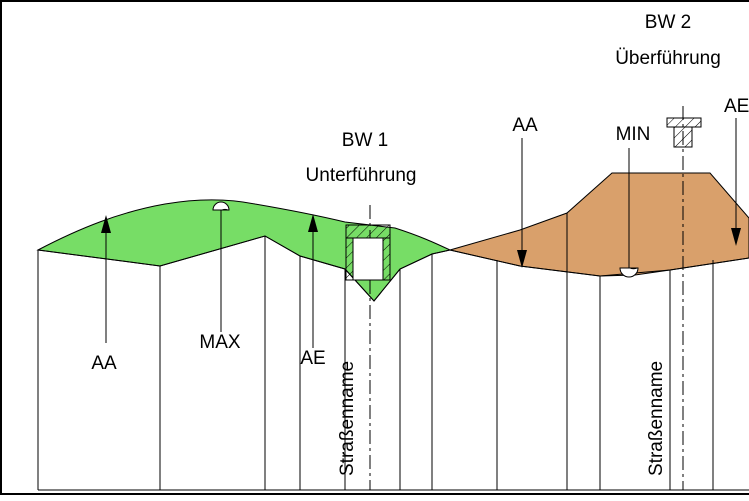  Describe the element at coordinates (365, 140) in the screenshot. I see `bw1-id-label: BW 1` at that location.